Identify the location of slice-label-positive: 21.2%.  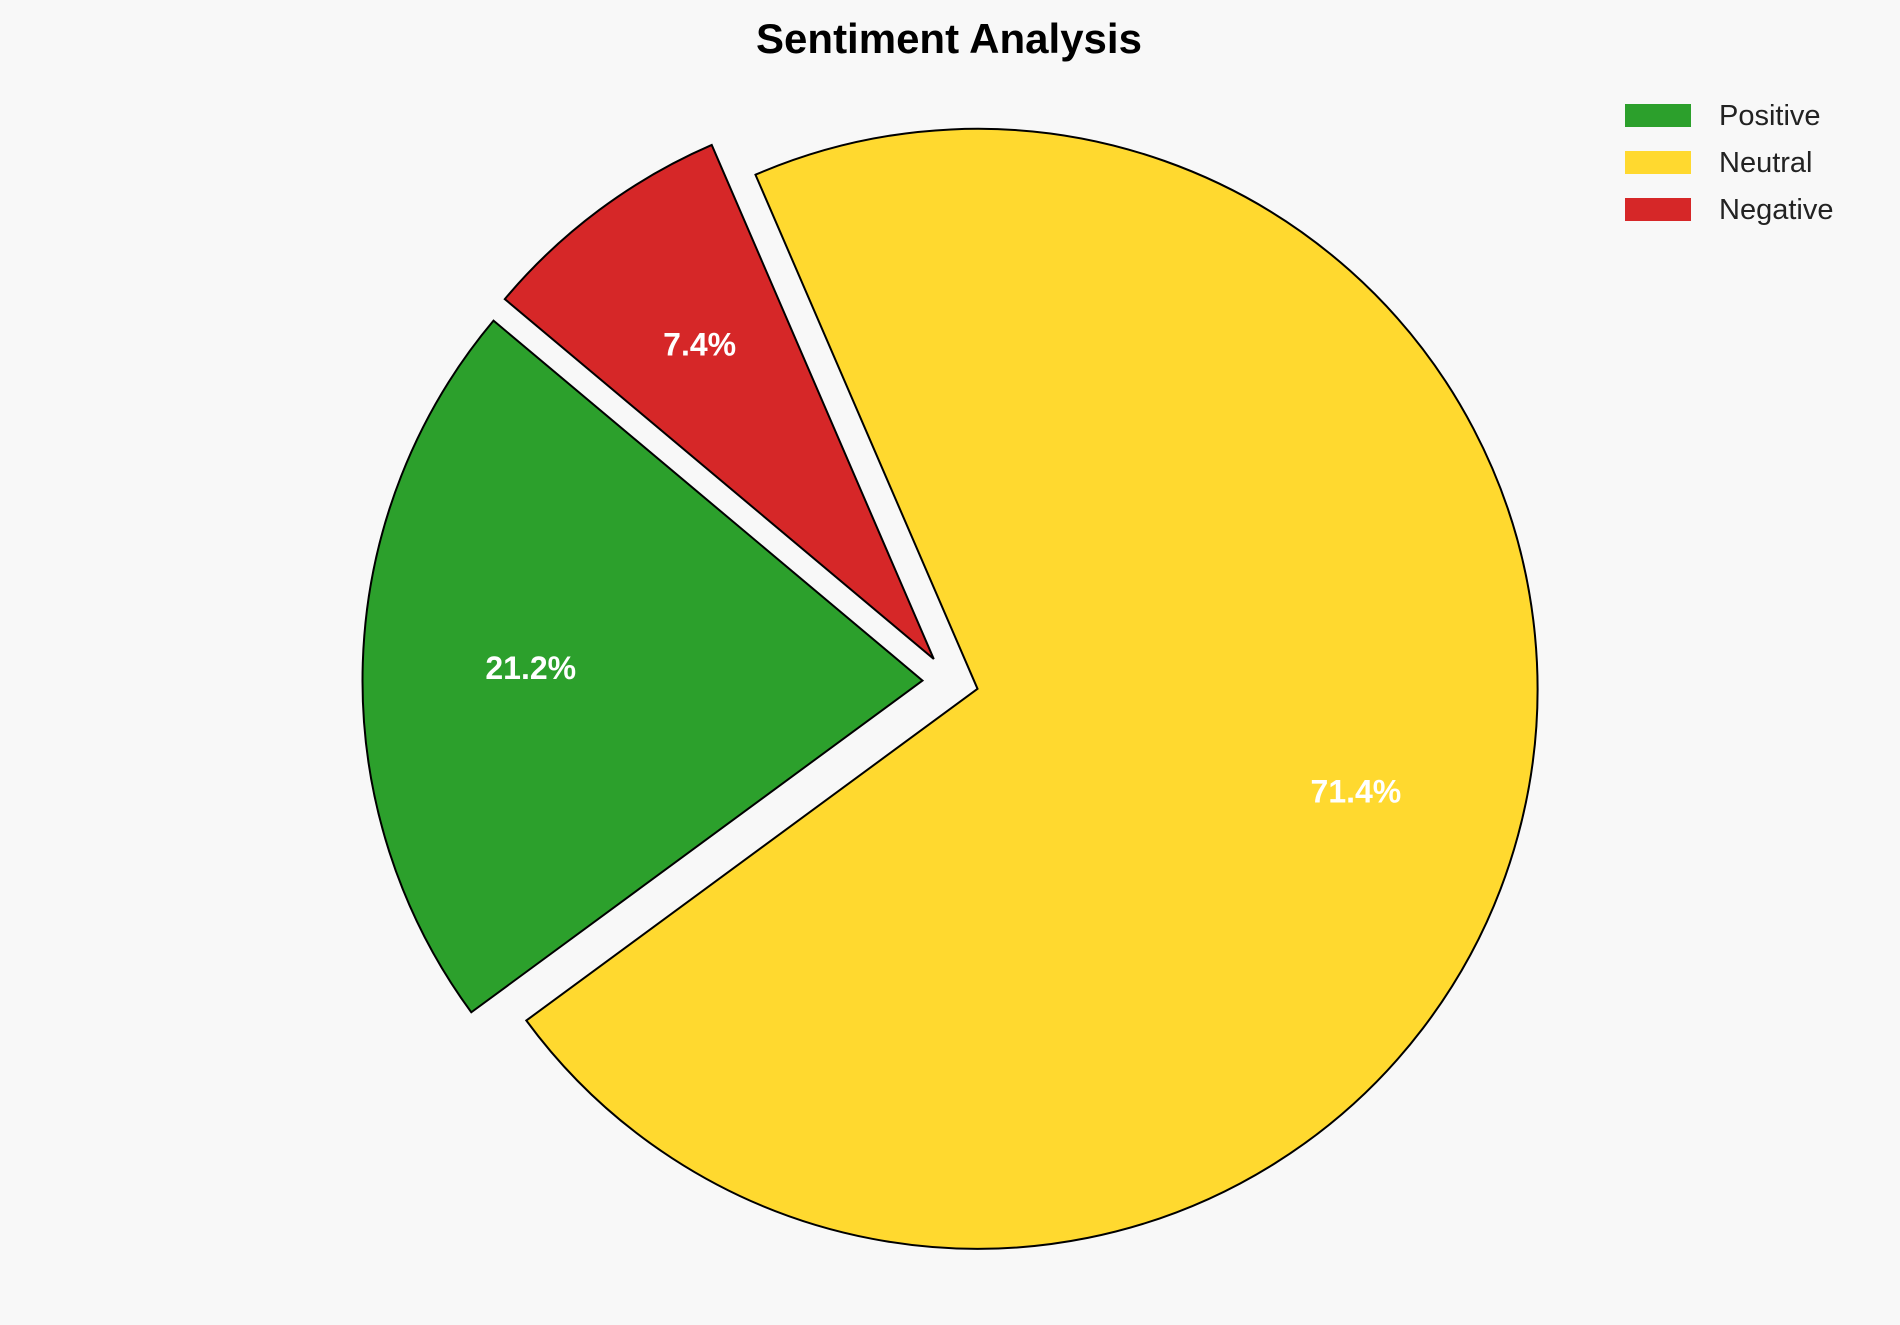
(530, 668).